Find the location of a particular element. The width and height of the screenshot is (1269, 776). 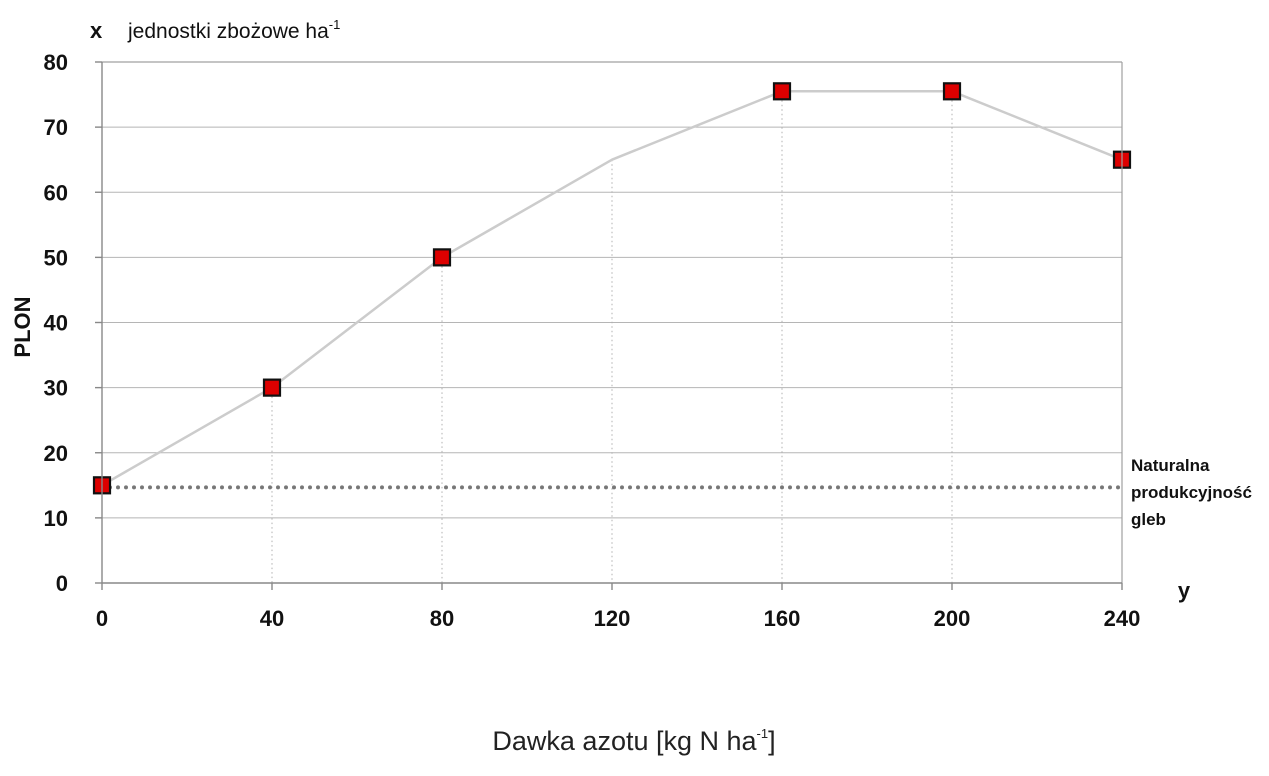

y-tick-label: 30 is located at coordinates (56, 388).